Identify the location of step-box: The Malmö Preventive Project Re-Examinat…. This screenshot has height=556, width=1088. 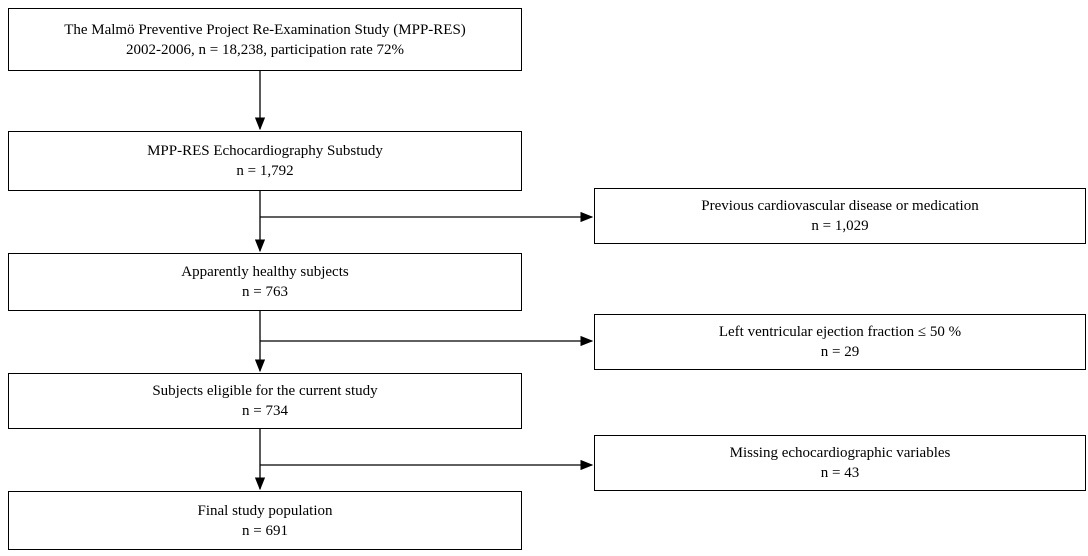
(265, 39).